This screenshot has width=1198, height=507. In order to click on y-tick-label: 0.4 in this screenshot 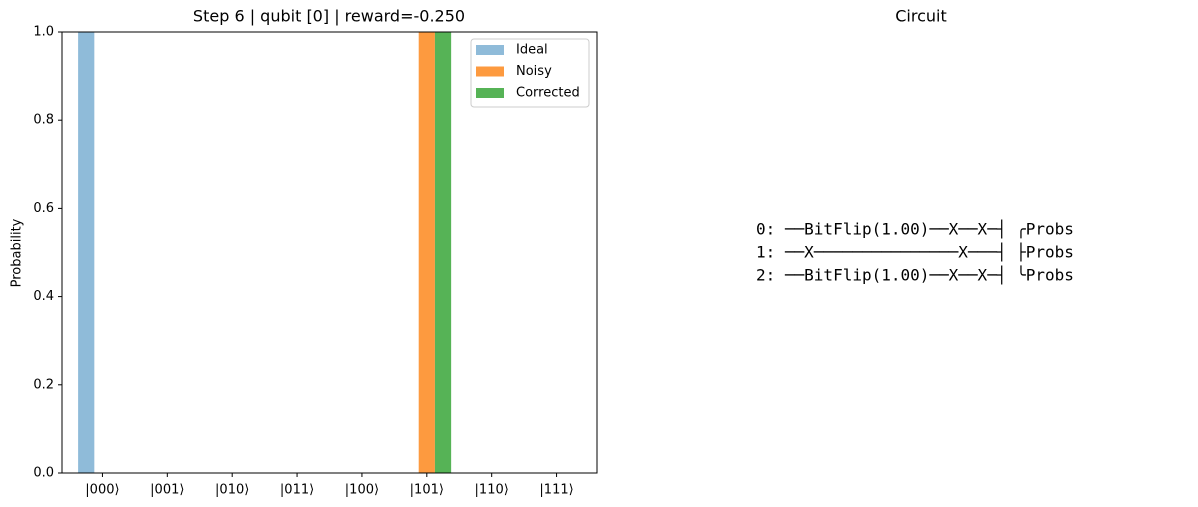, I will do `click(43, 296)`.